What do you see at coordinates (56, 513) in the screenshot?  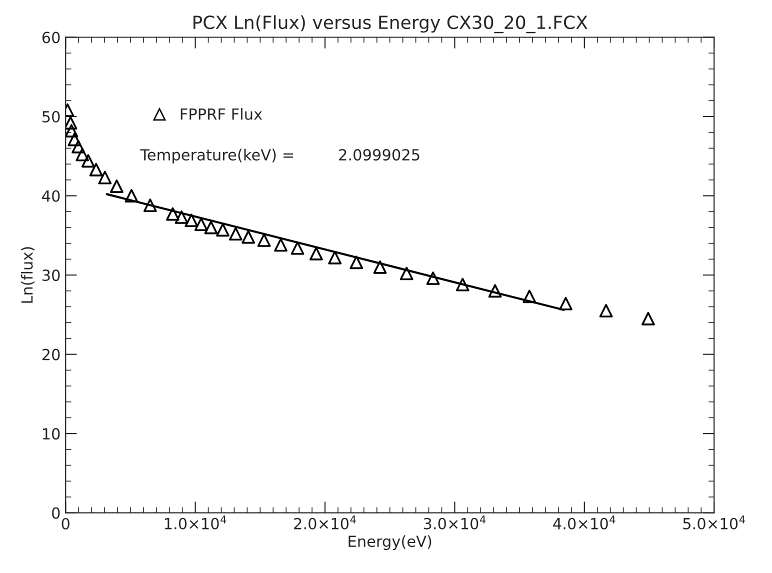 I see `y-tick-label: 0` at bounding box center [56, 513].